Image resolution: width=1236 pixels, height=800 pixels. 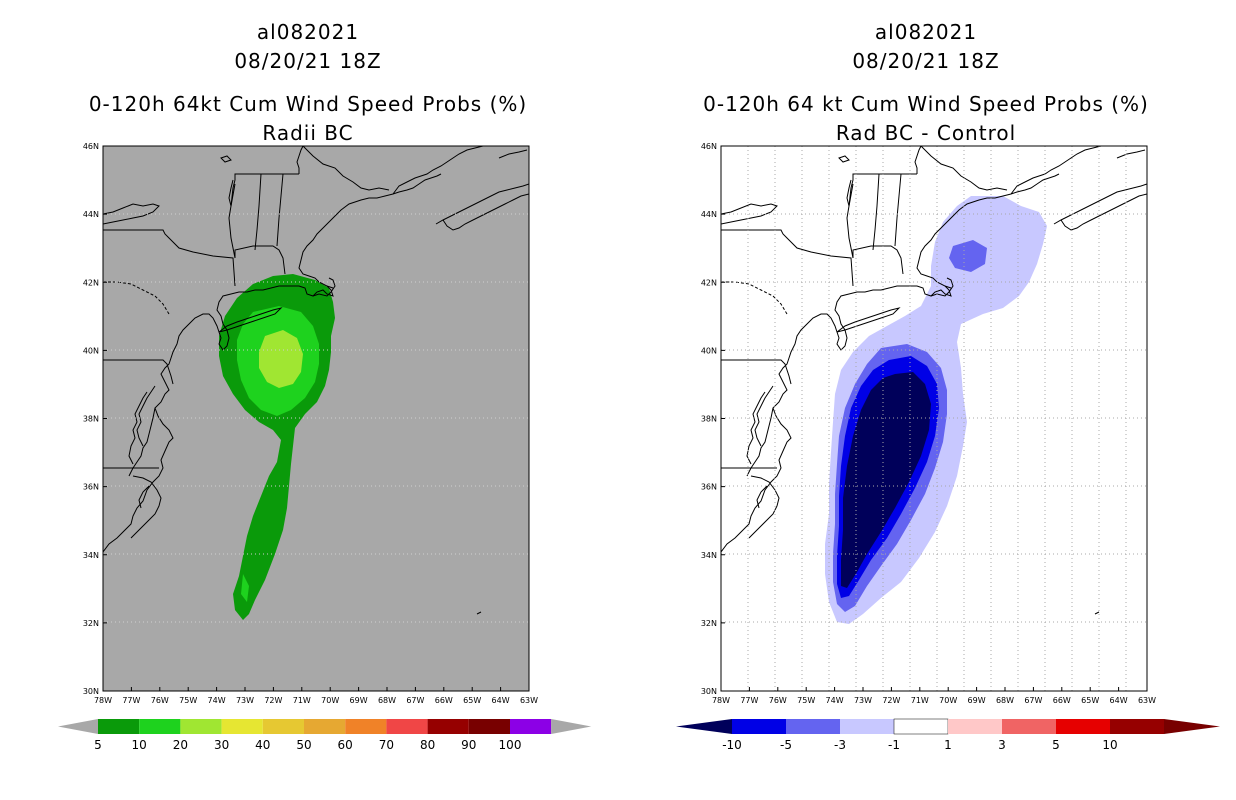 What do you see at coordinates (277, 447) in the screenshot?
I see `left-probability-contours` at bounding box center [277, 447].